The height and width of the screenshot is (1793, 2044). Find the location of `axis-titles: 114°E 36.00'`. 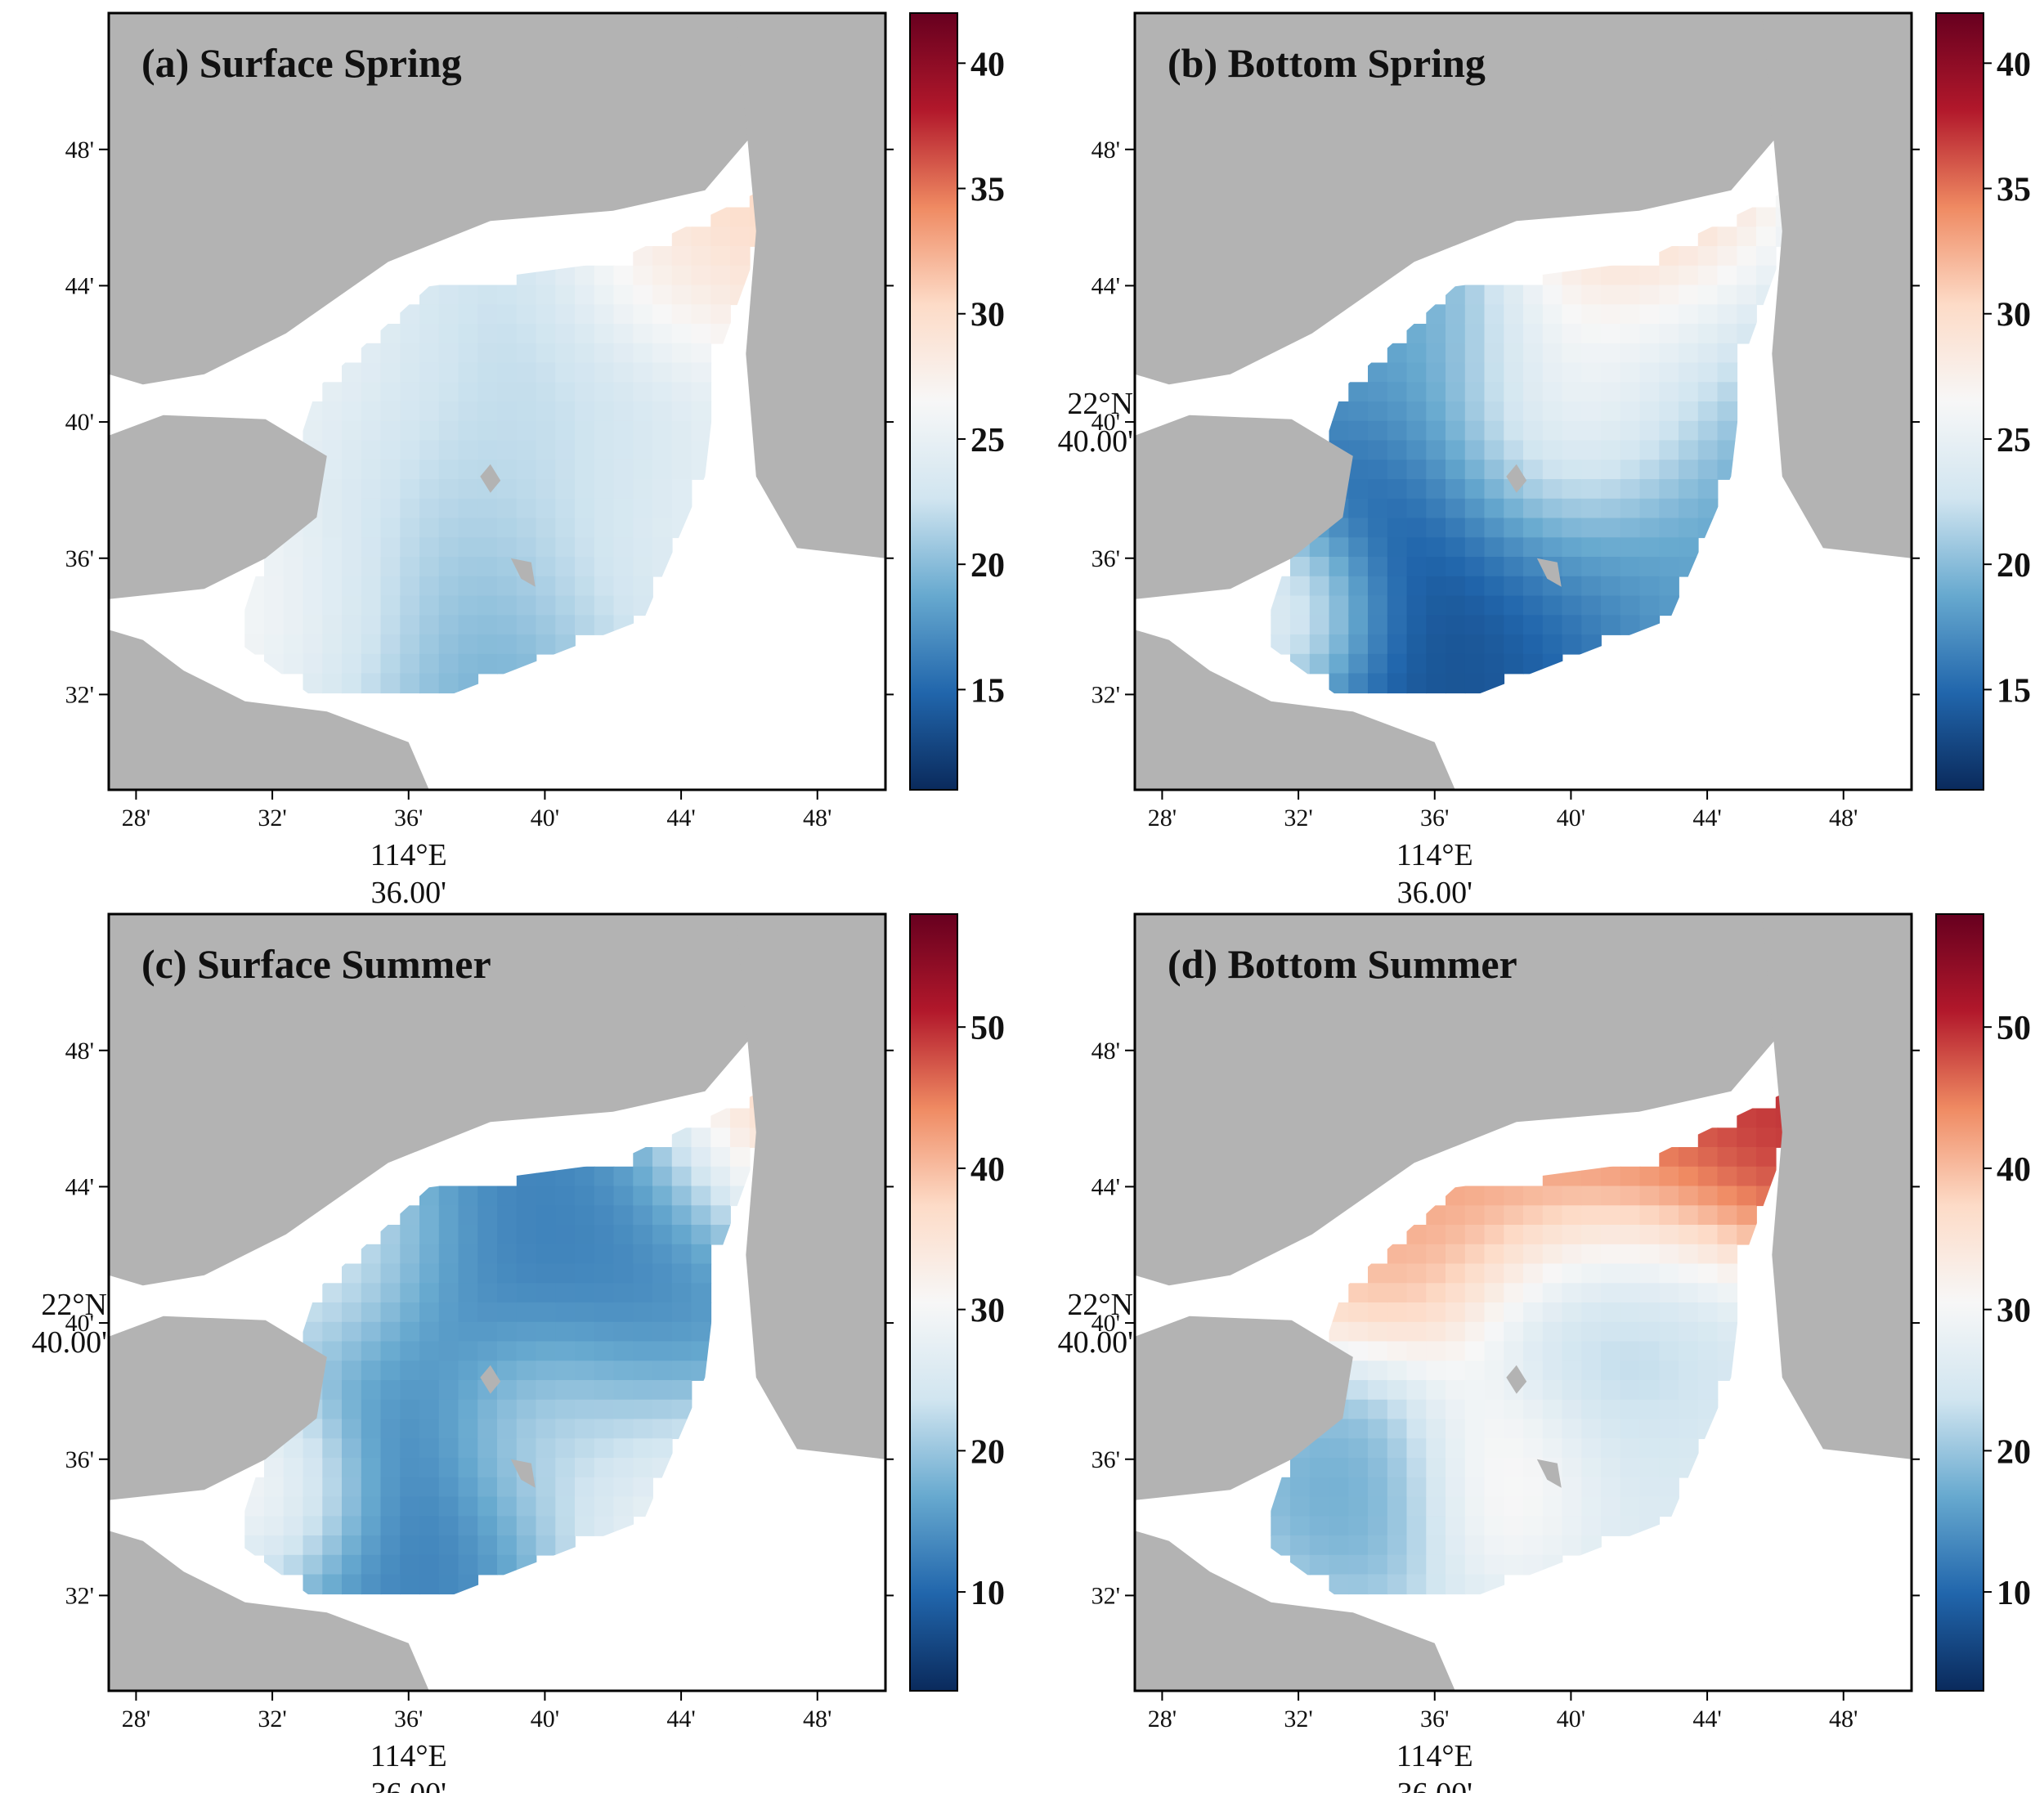

axis-titles: 114°E 36.00' is located at coordinates (409, 874).